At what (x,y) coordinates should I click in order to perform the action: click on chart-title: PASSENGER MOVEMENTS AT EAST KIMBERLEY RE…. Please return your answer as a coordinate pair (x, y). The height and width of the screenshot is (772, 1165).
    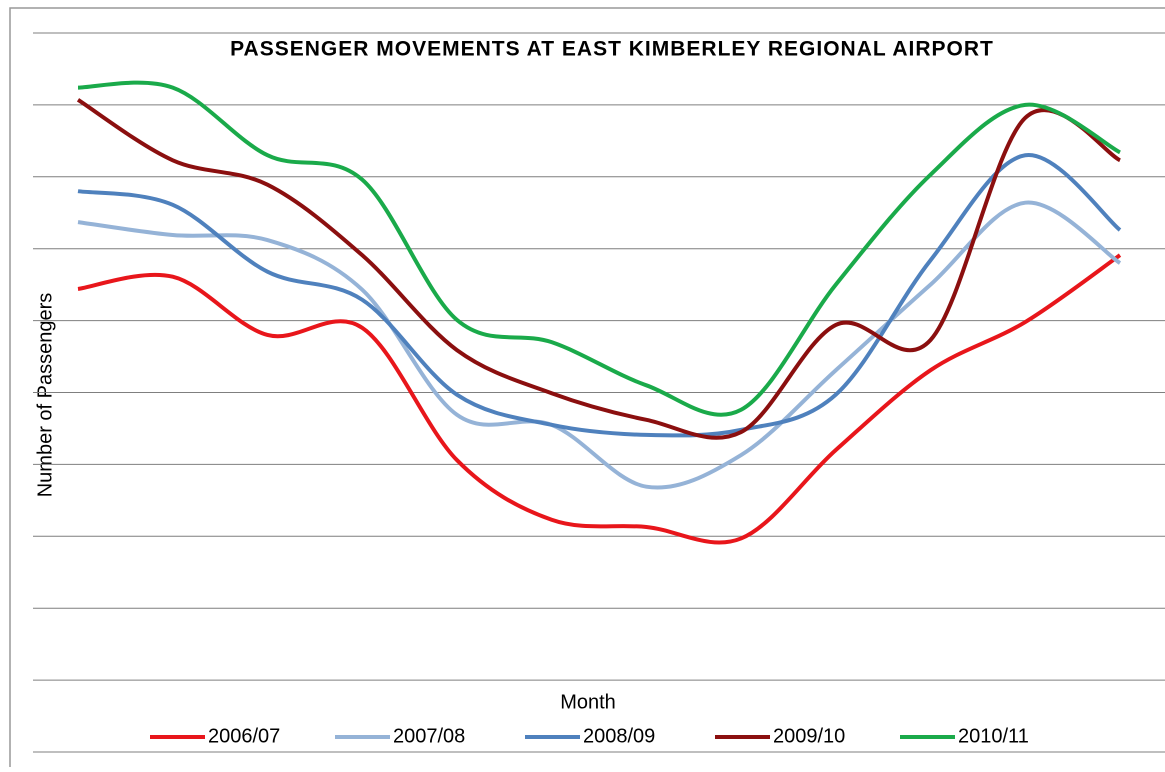
    Looking at the image, I should click on (612, 49).